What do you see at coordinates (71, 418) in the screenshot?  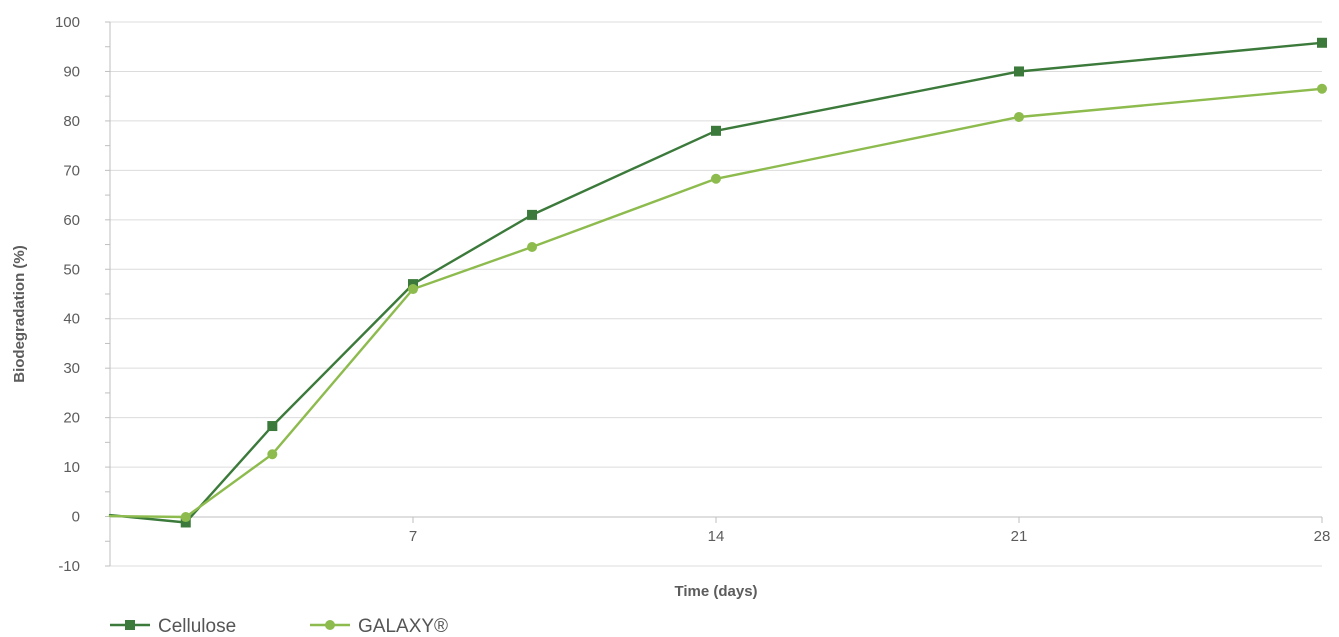 I see `y-tick-label: 20` at bounding box center [71, 418].